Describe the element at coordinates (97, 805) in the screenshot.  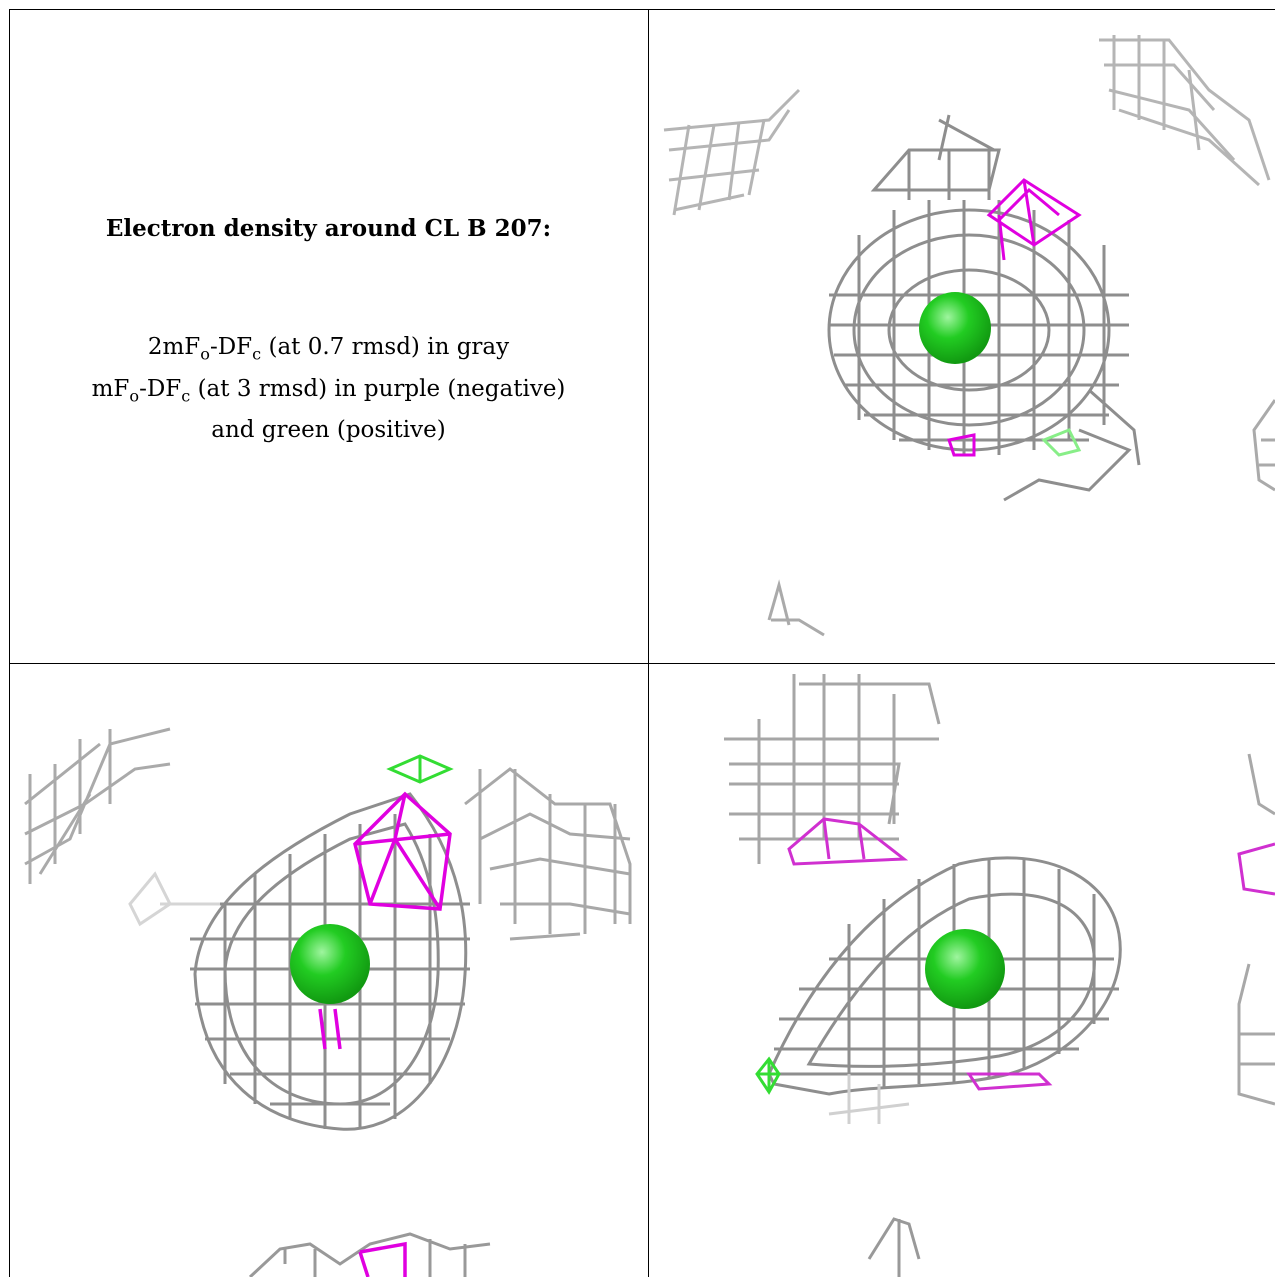
I see `gray-mesh-fragment-left` at that location.